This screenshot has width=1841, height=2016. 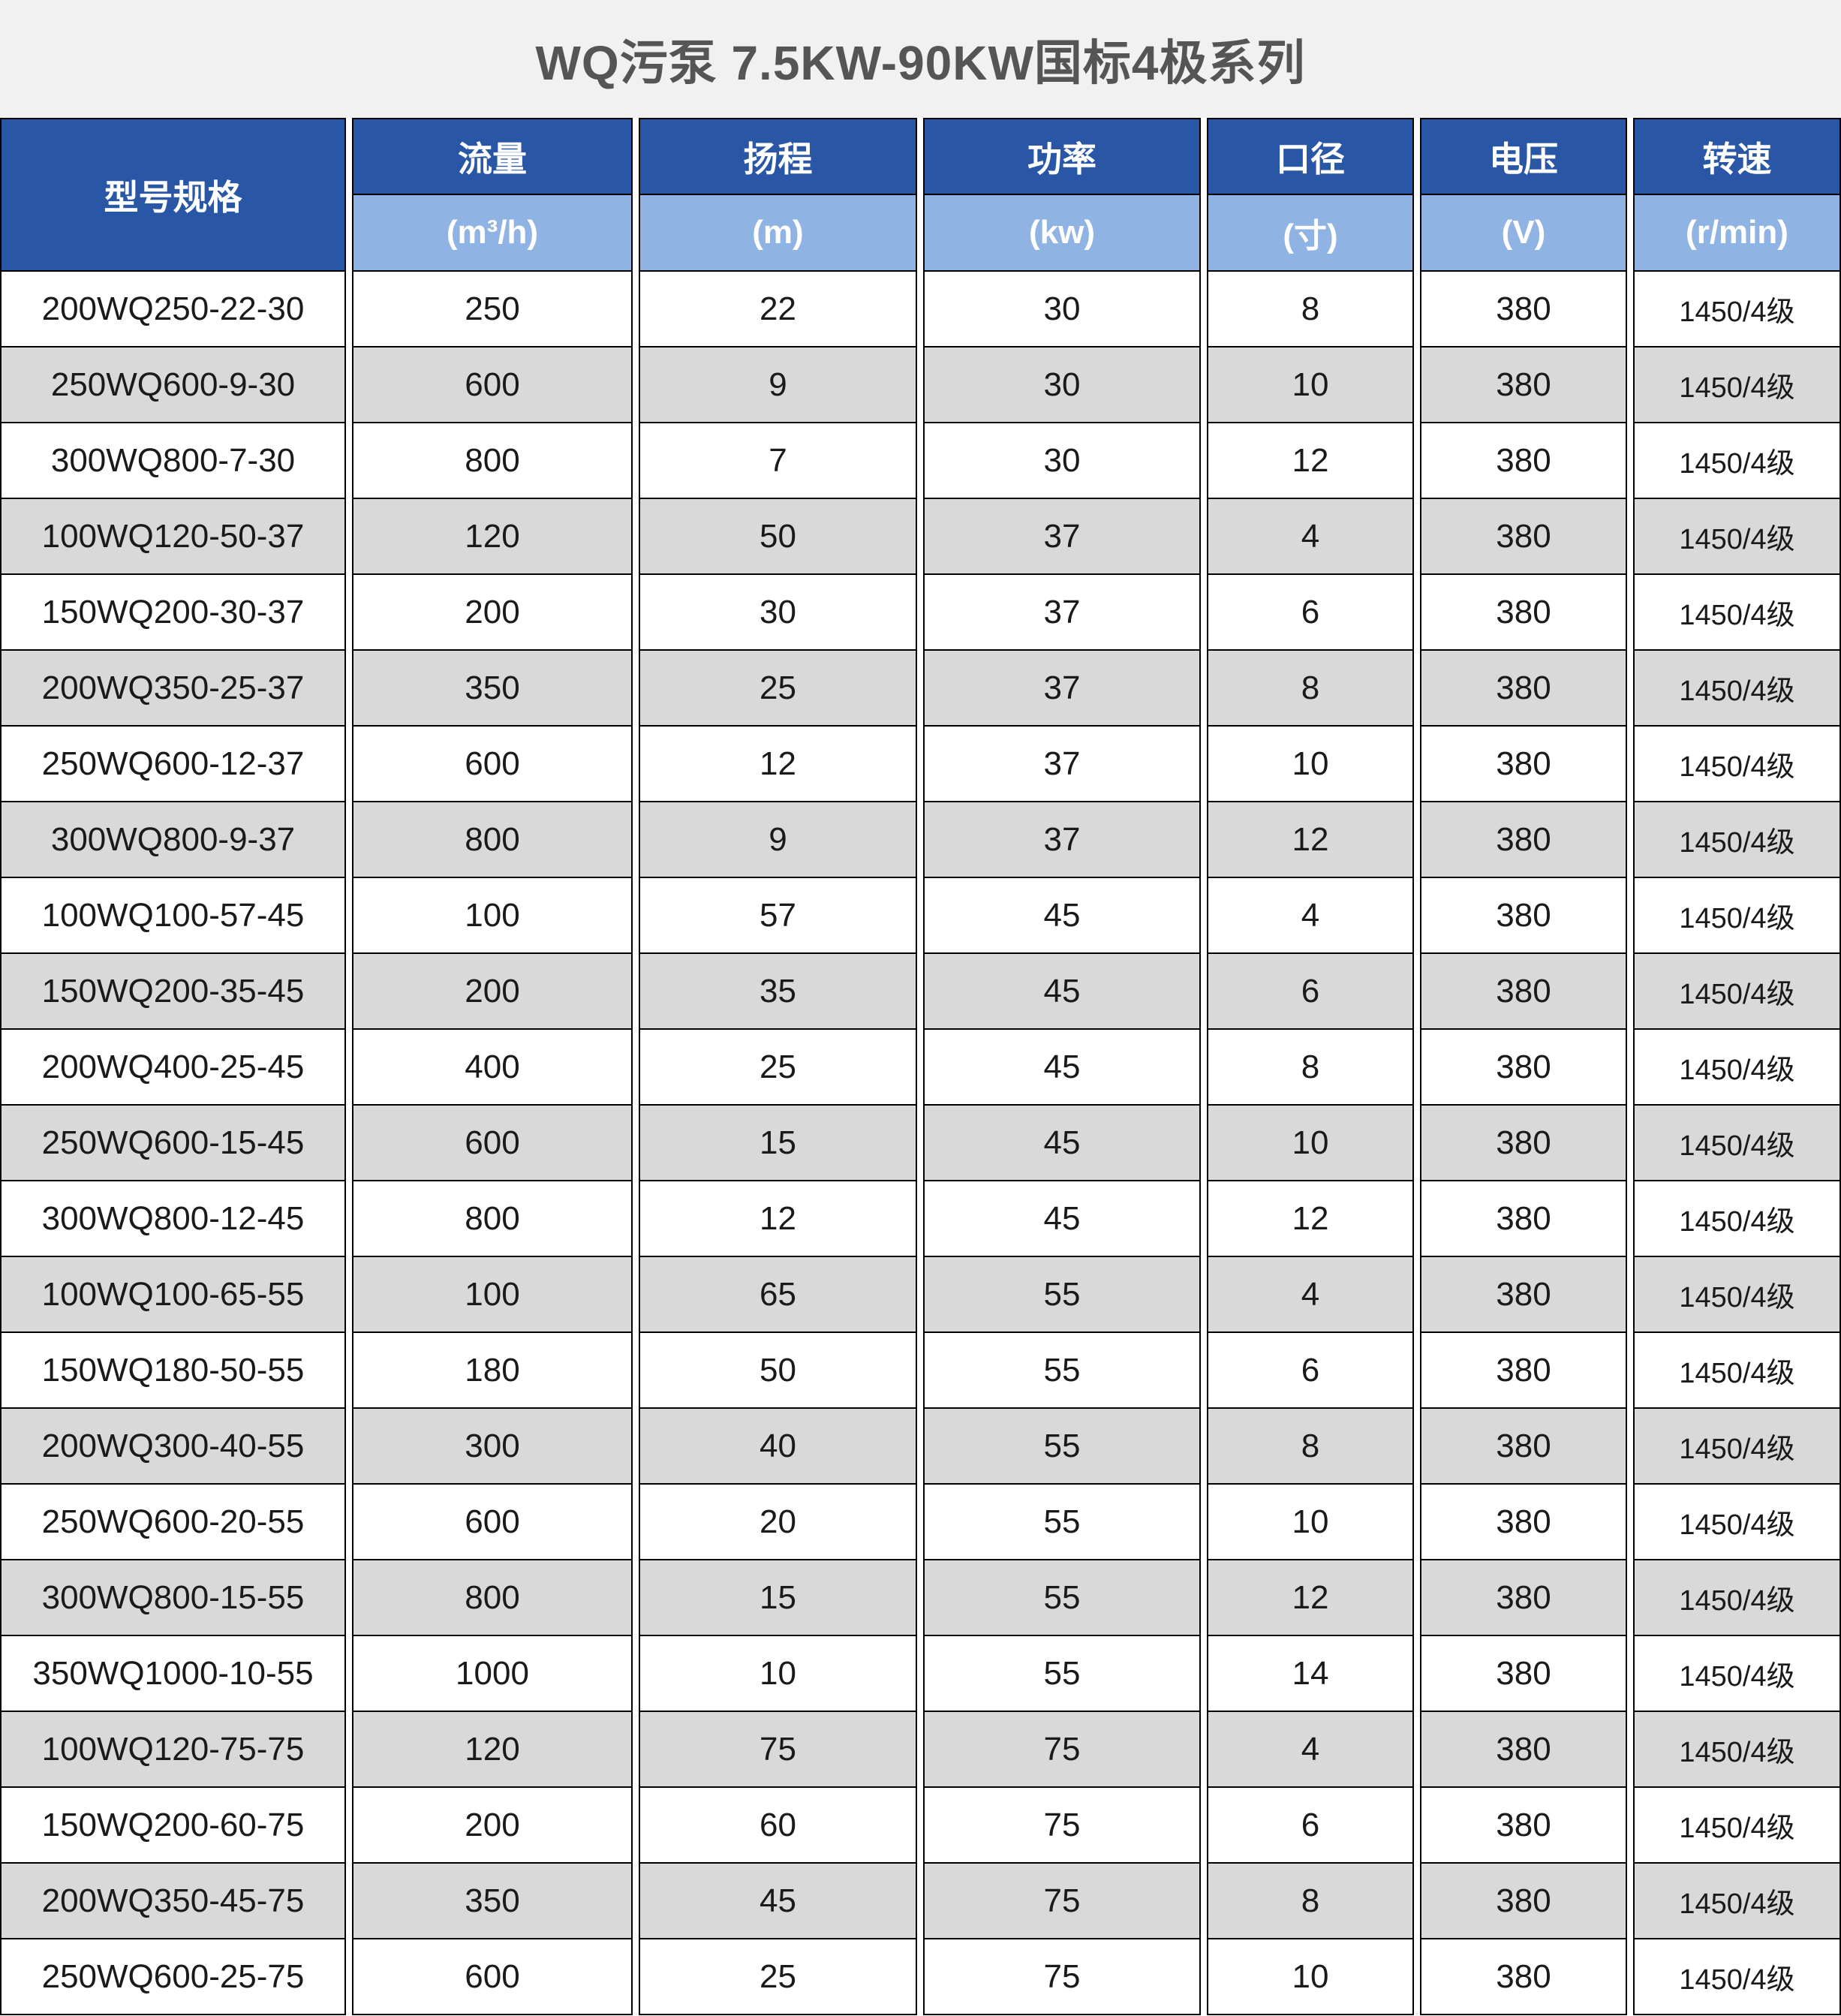 What do you see at coordinates (173, 992) in the screenshot?
I see `table-cell: 150WQ200-35-45` at bounding box center [173, 992].